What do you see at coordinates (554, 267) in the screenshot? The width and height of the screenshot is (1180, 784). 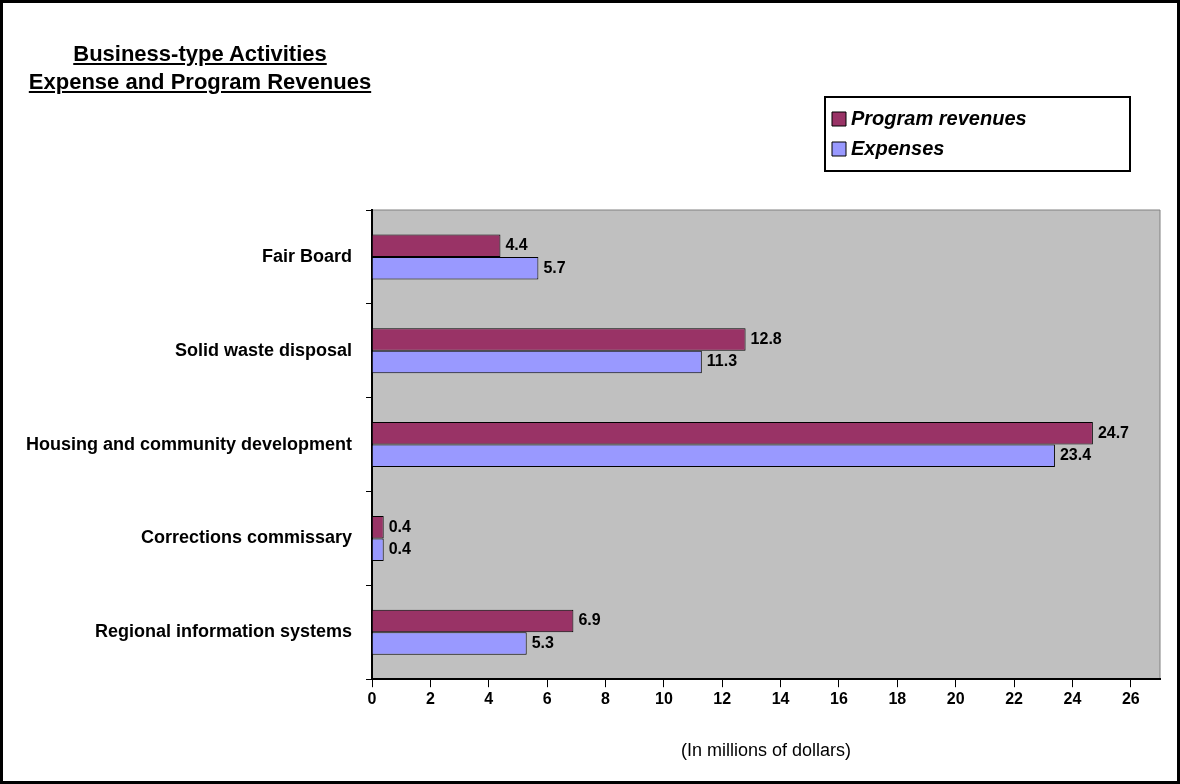 I see `data-label: 5.7` at bounding box center [554, 267].